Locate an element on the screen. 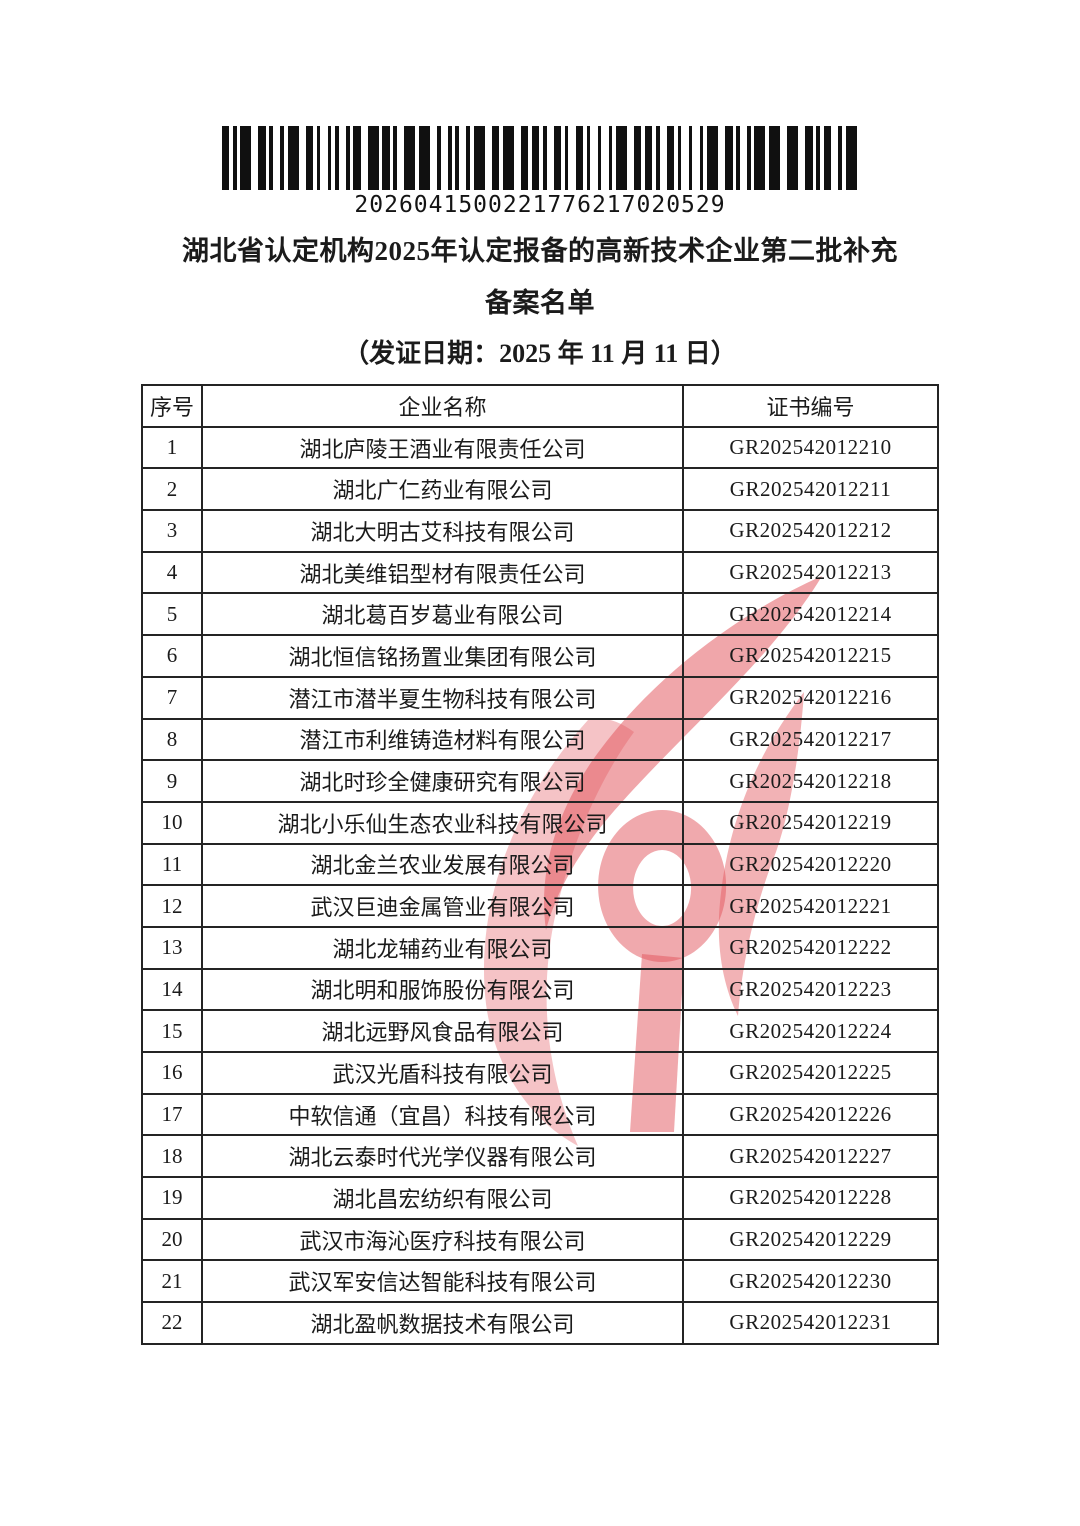 This screenshot has height=1526, width=1080. certificate-number-cell: GR202542012227 is located at coordinates (810, 1156).